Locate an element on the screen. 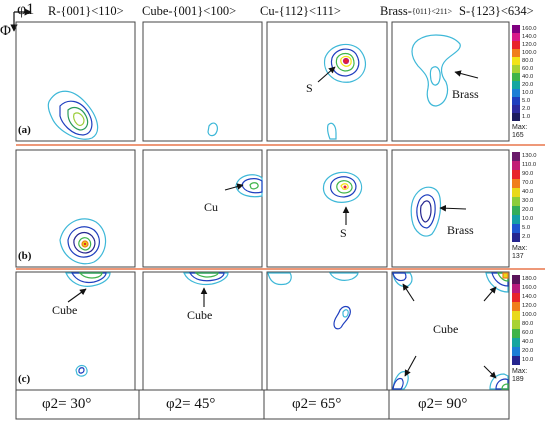 This screenshot has height=421, width=550. cb-c-0: 180.0 is located at coordinates (529, 279).